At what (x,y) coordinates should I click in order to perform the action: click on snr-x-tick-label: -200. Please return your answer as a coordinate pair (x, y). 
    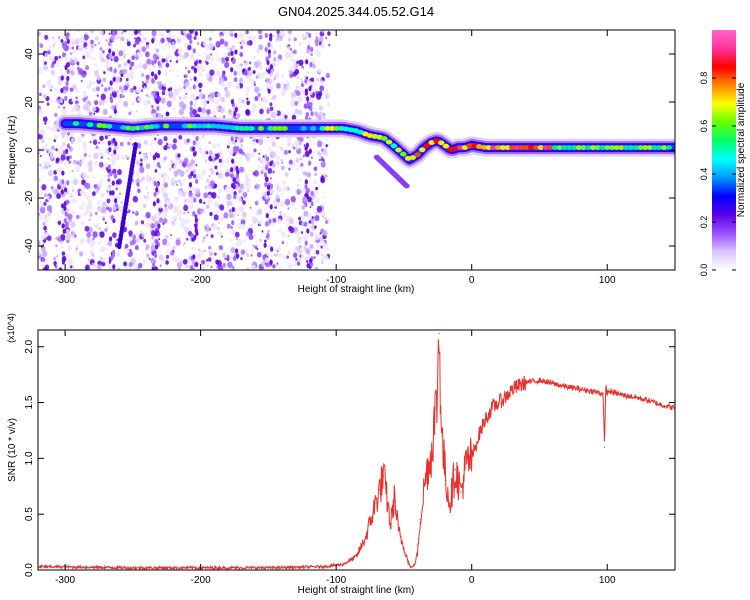
    Looking at the image, I should click on (201, 580).